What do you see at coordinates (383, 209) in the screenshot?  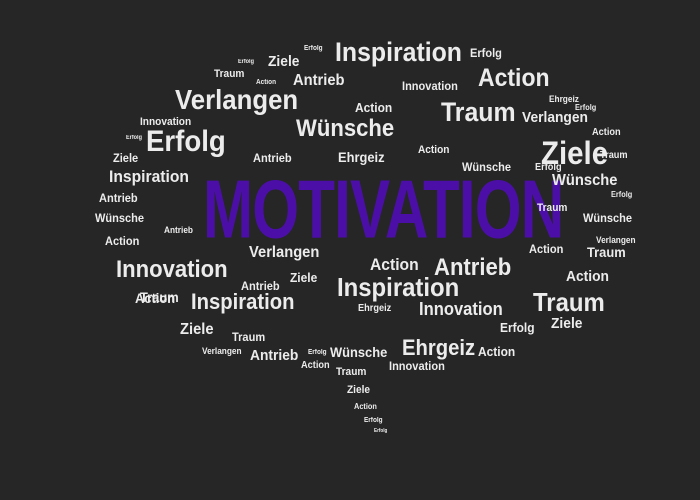 I see `motivation-word: MOTIVATION` at bounding box center [383, 209].